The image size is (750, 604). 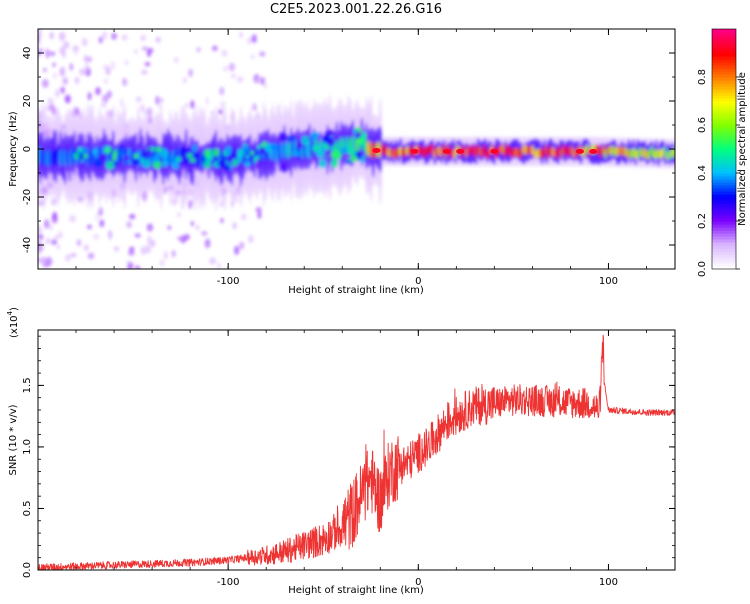 I want to click on x-tick-label: 0, so click(x=418, y=281).